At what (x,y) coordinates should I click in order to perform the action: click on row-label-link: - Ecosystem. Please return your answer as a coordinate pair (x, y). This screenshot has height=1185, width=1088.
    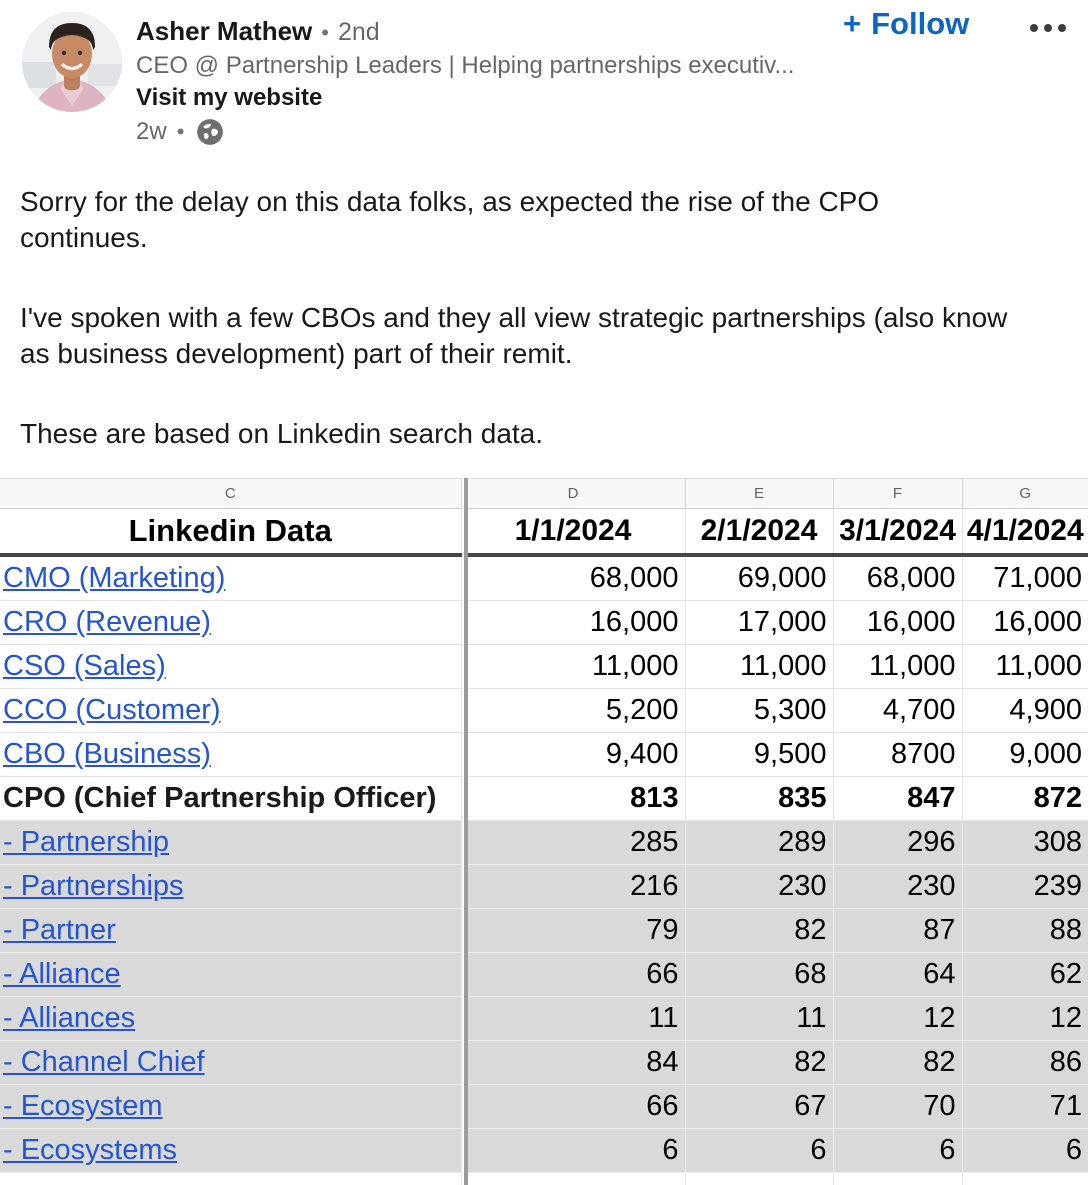
    Looking at the image, I should click on (83, 1106).